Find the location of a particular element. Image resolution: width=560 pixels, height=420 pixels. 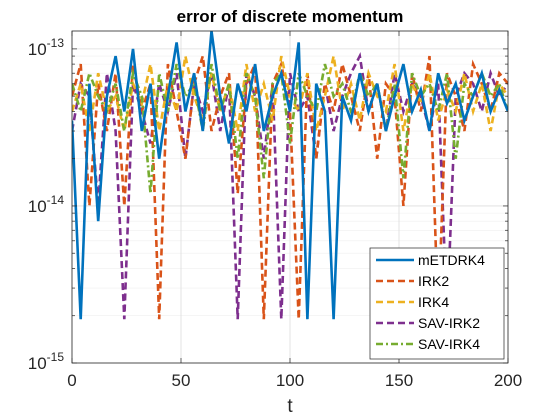

legend-label: SAV-IRK4 is located at coordinates (449, 344).